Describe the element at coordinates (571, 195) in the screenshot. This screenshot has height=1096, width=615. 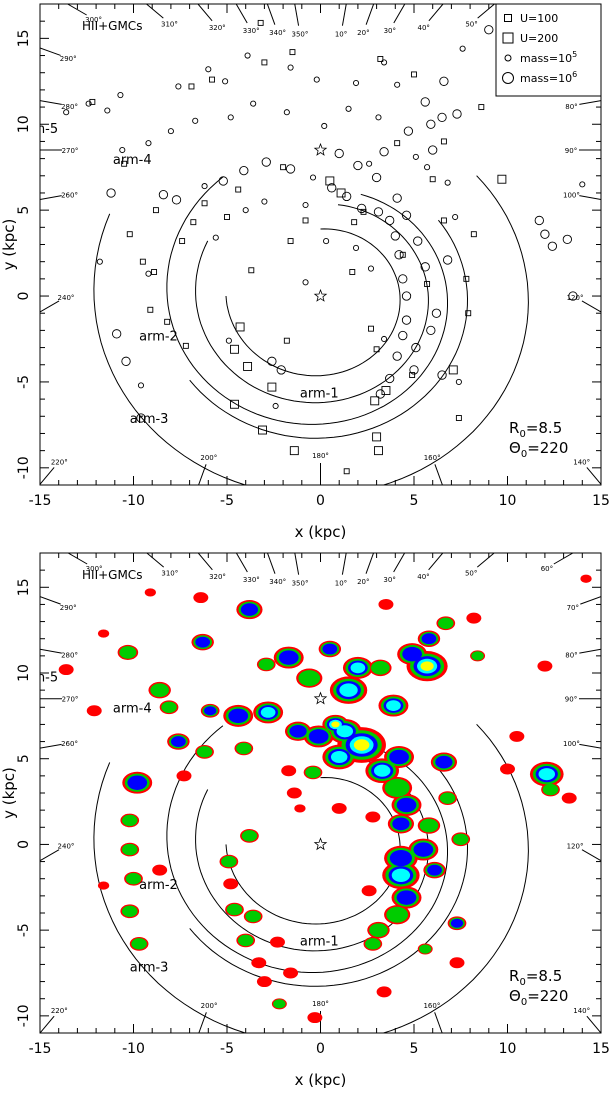
I see `longitude-label: 100°` at that location.